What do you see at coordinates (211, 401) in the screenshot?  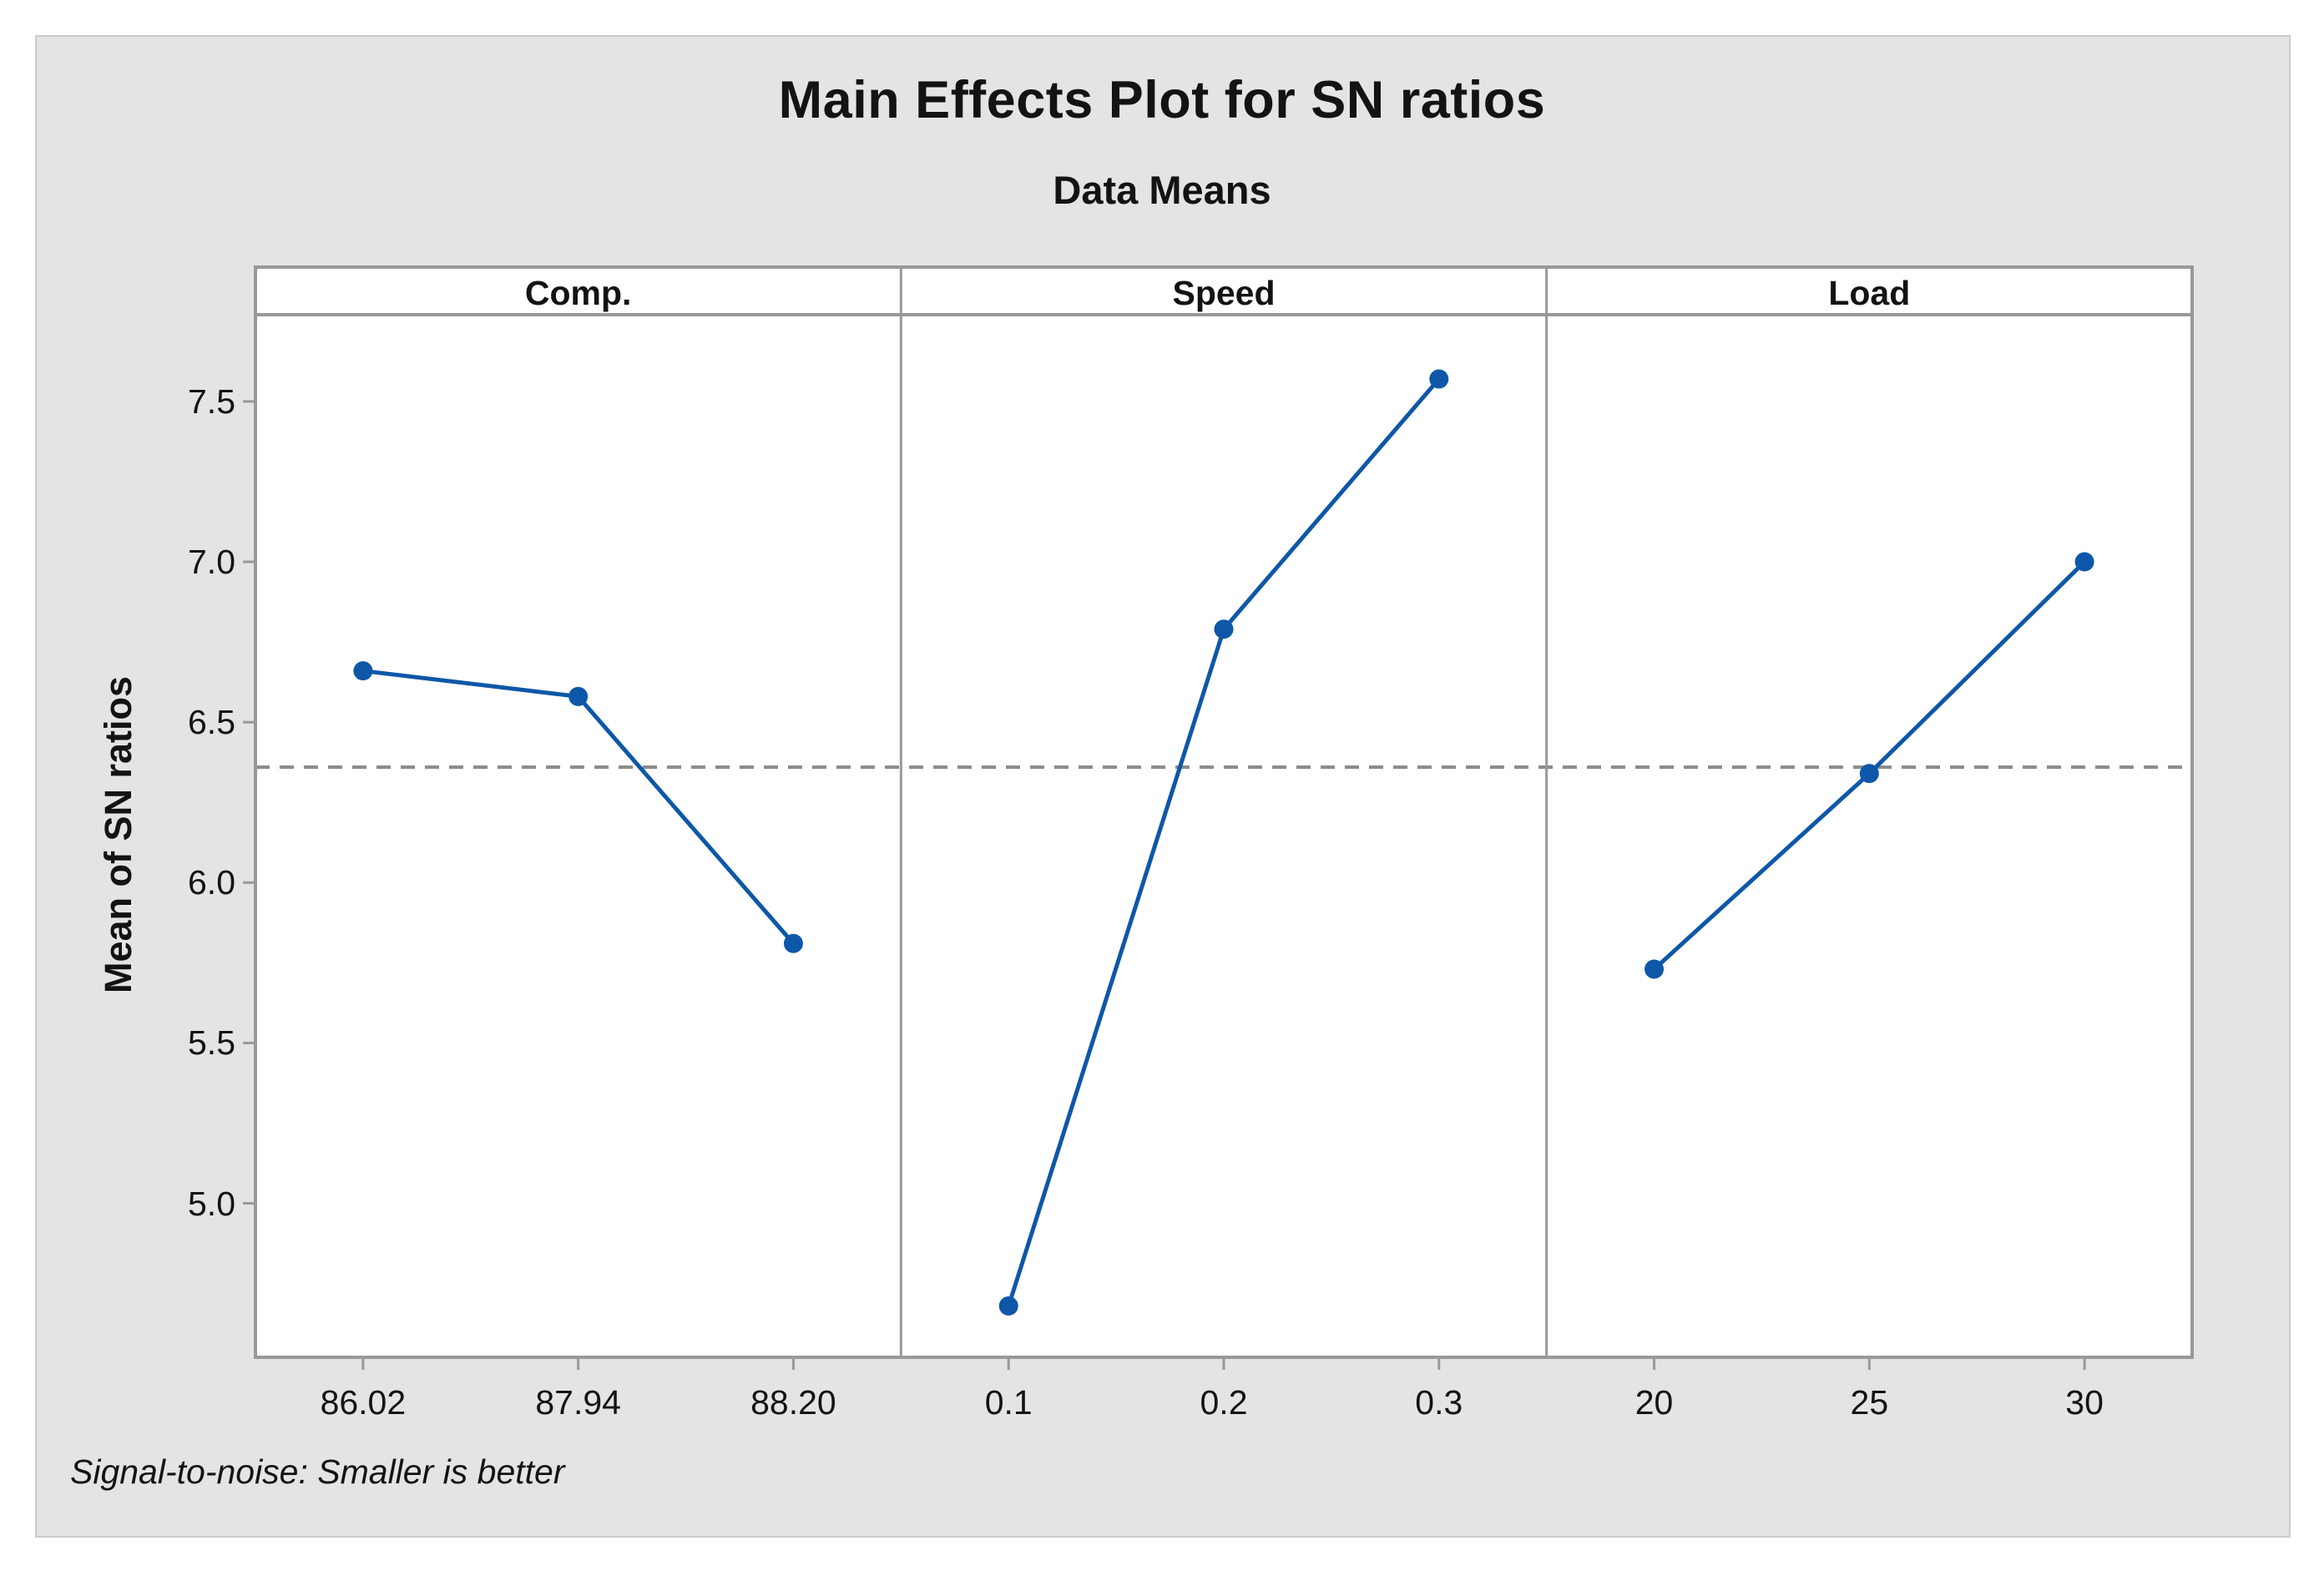 I see `y-tick-label: 7.5` at bounding box center [211, 401].